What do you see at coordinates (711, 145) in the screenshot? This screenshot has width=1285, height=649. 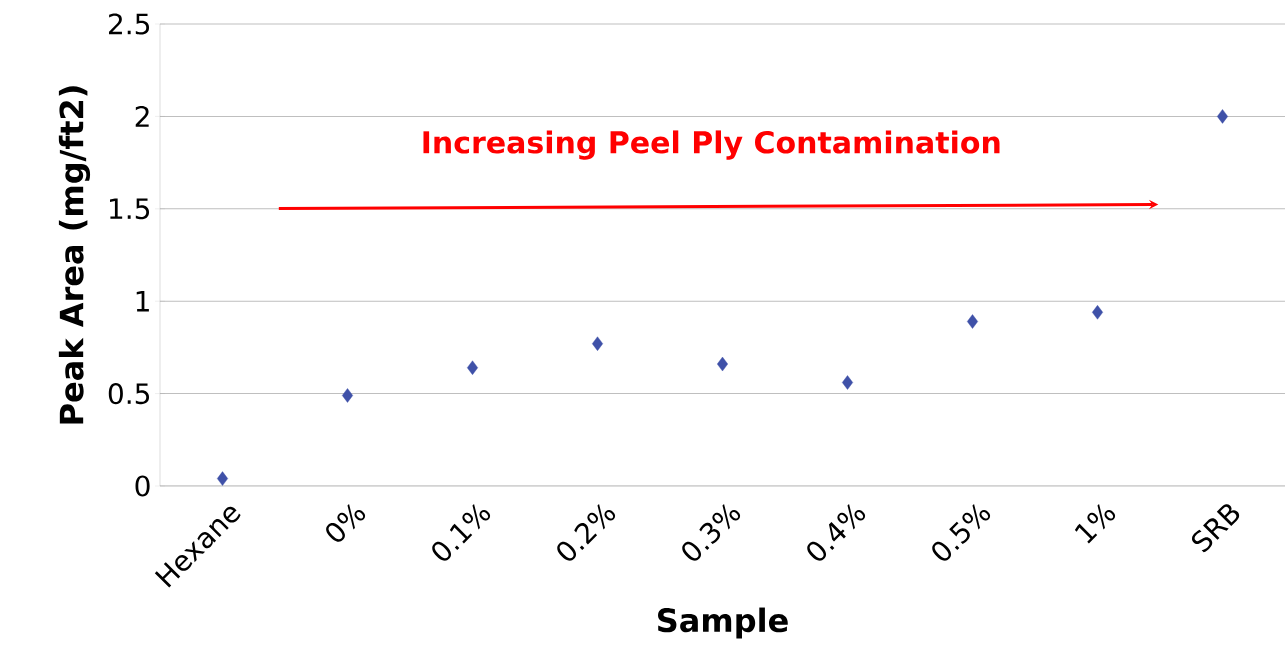 I see `annotation: Increasing Peel Ply Contamination` at bounding box center [711, 145].